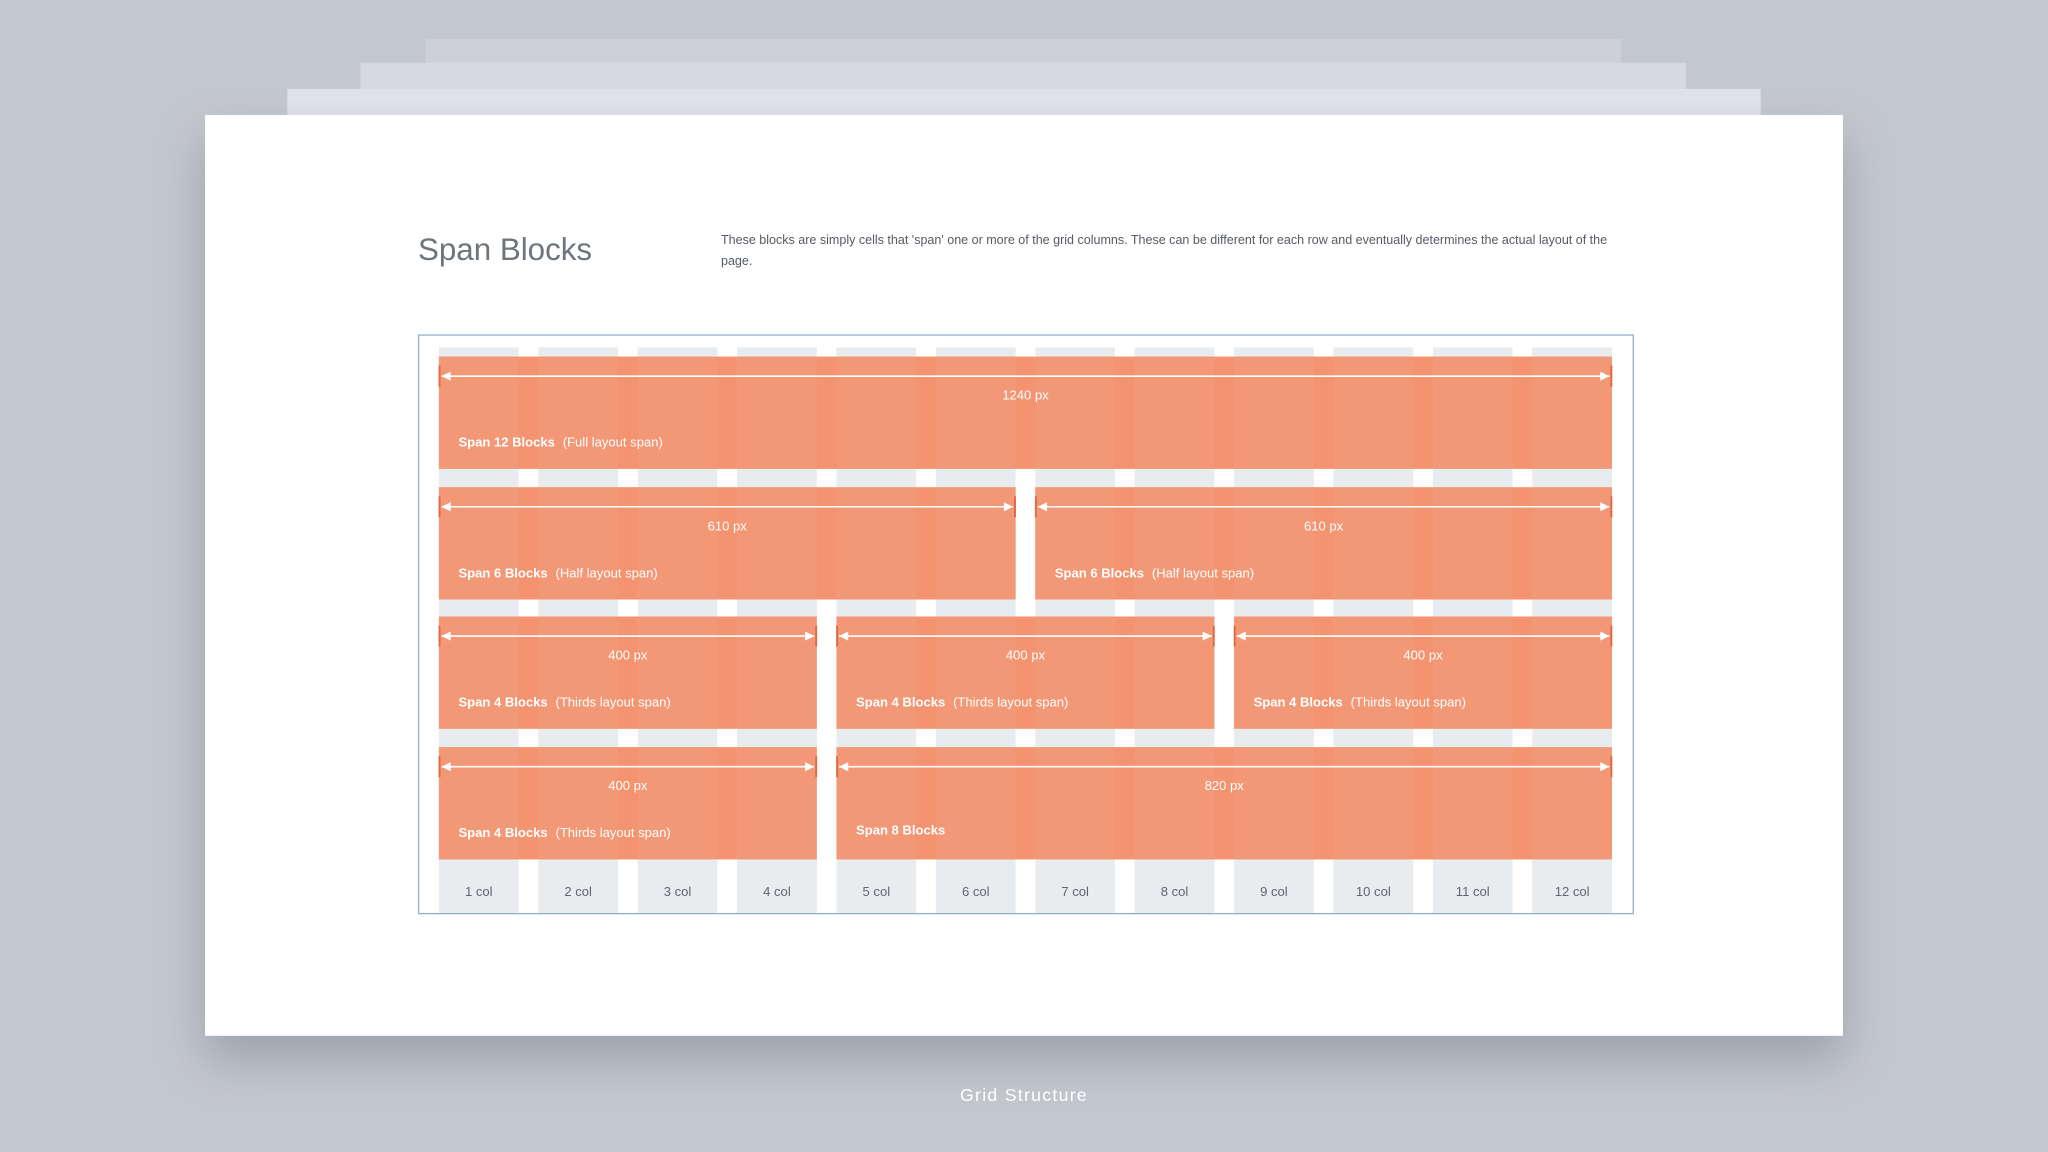 This screenshot has width=2048, height=1152. What do you see at coordinates (900, 830) in the screenshot?
I see `block-label: Span 8 Blocks` at bounding box center [900, 830].